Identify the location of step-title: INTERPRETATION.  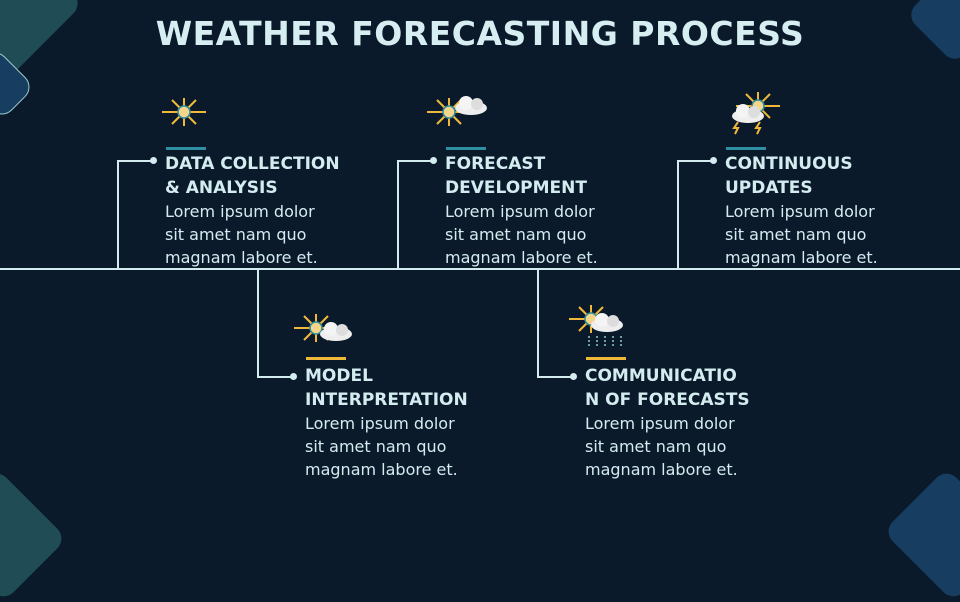
(386, 400).